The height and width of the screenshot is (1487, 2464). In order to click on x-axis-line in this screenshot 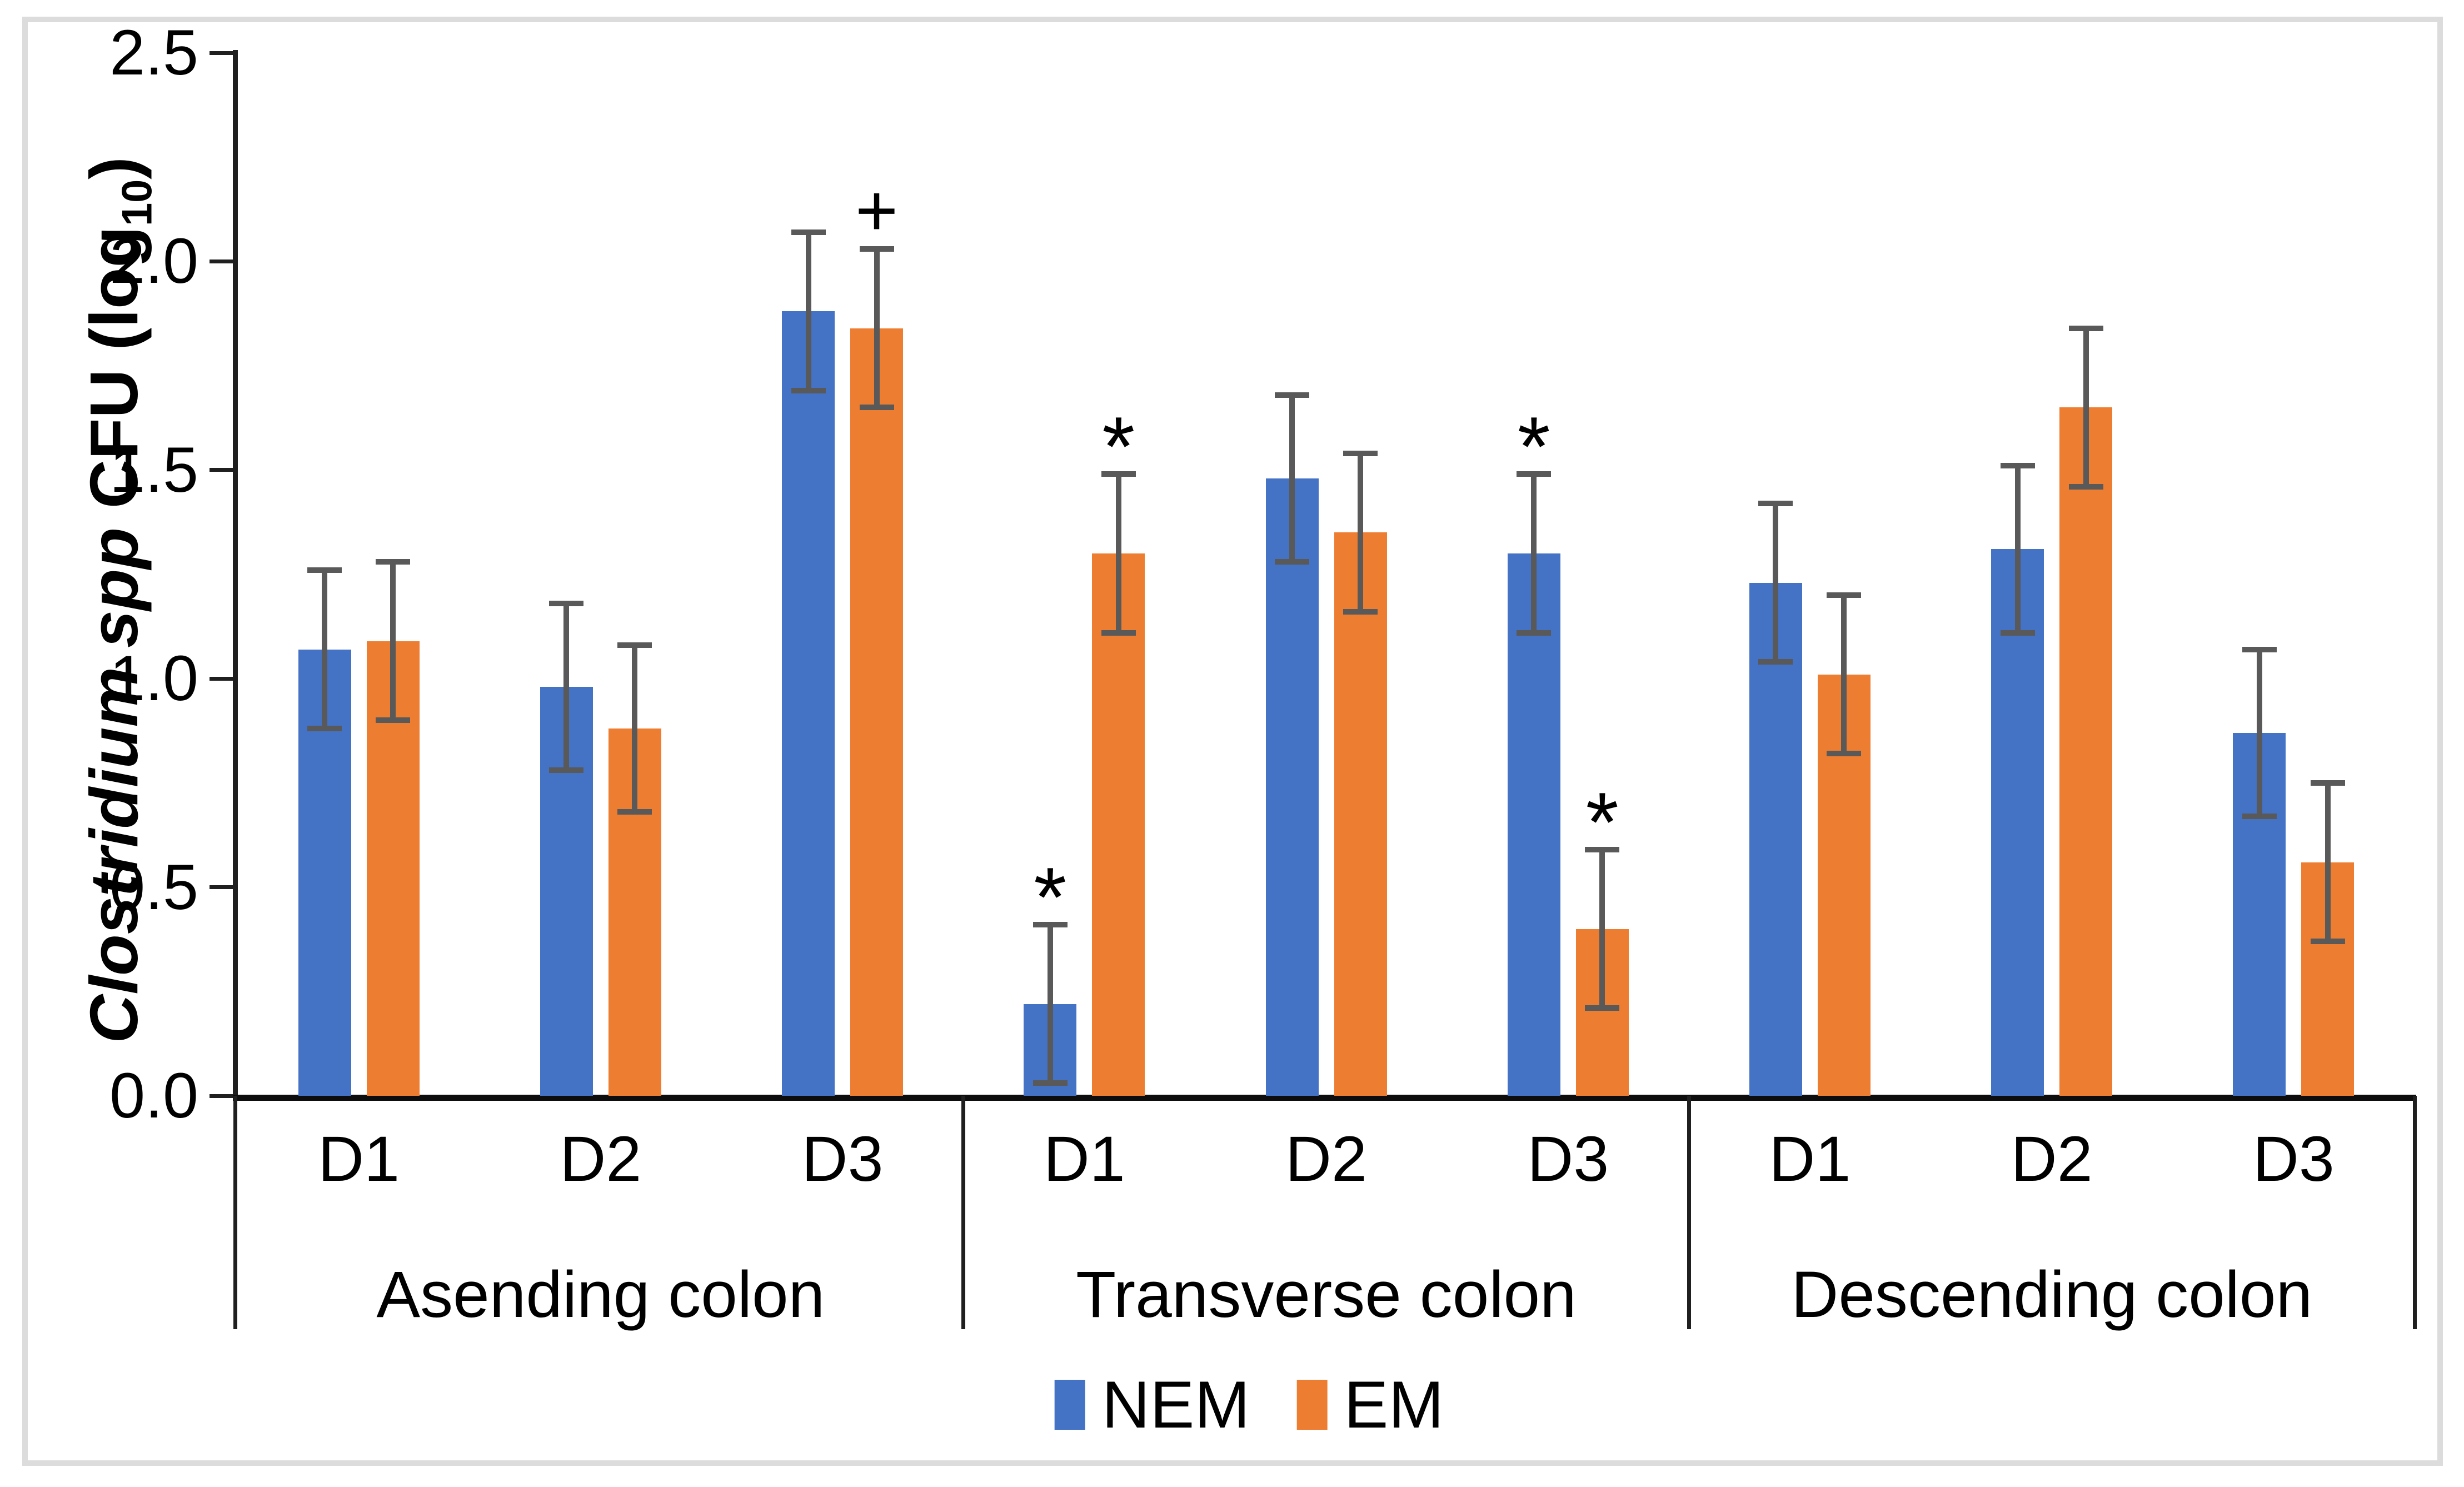, I will do `click(1324, 1098)`.